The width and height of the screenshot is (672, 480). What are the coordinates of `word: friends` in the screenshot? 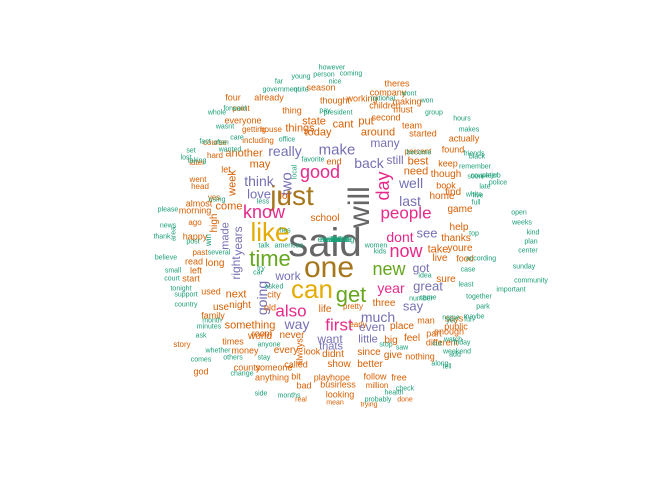 It's located at (474, 154).